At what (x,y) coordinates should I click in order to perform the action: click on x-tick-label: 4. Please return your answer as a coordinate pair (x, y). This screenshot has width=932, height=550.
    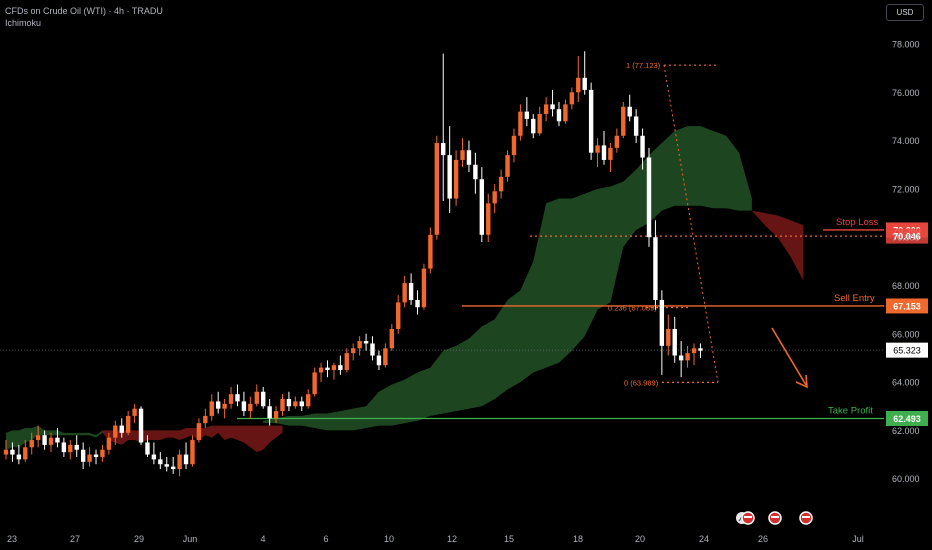
    Looking at the image, I should click on (262, 539).